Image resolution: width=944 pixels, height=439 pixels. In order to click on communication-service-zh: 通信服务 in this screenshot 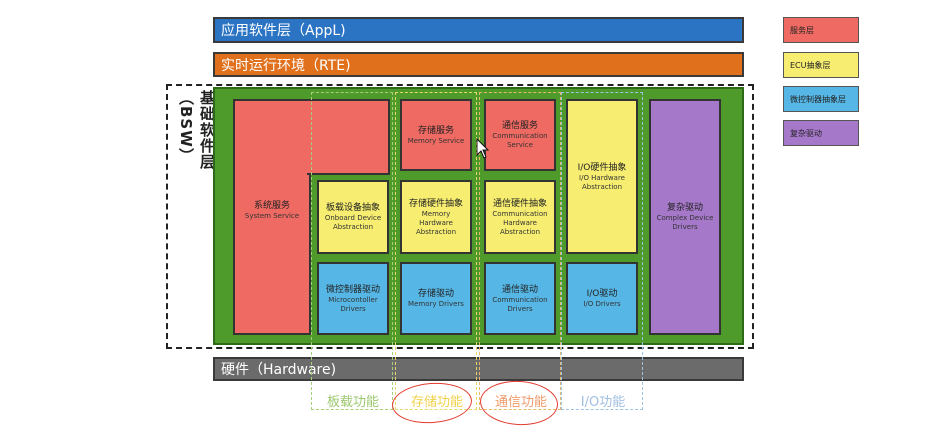, I will do `click(519, 126)`.